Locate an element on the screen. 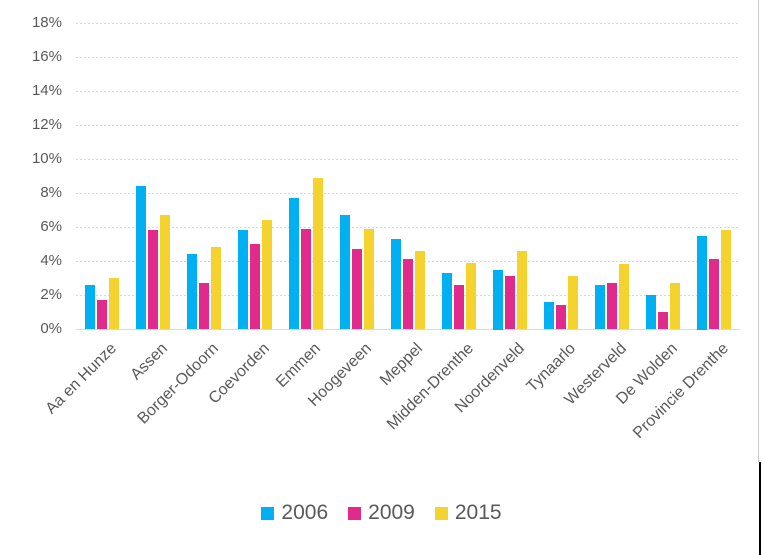 This screenshot has height=555, width=763. legend-label: 2015 is located at coordinates (478, 512).